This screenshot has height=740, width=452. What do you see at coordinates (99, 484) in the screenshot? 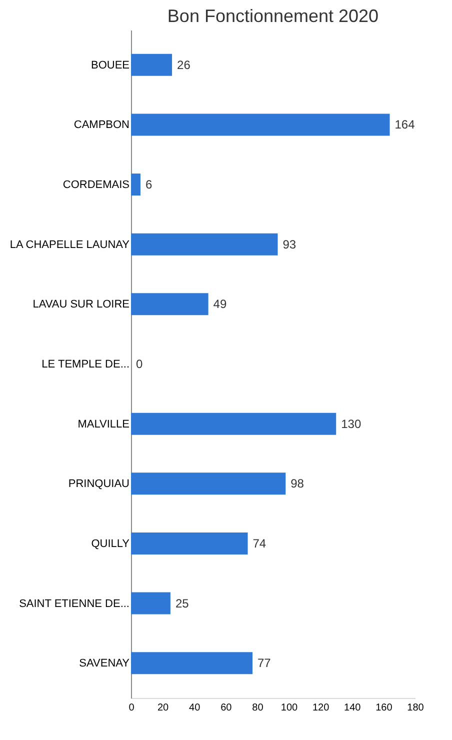
I see `y-tick-label: PRINQUIAU` at bounding box center [99, 484].